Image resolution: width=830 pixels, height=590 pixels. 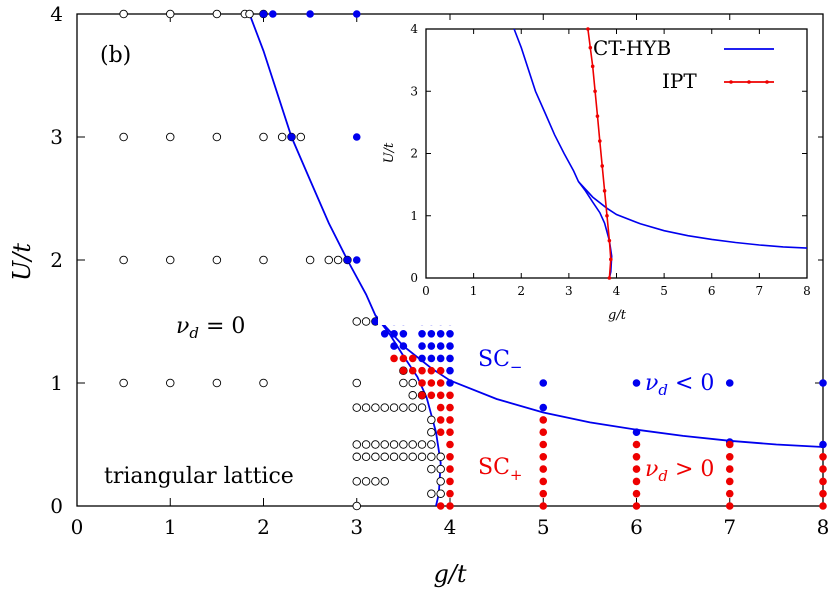 What do you see at coordinates (210, 328) in the screenshot?
I see `nu-zero-label: νd = 0` at bounding box center [210, 328].